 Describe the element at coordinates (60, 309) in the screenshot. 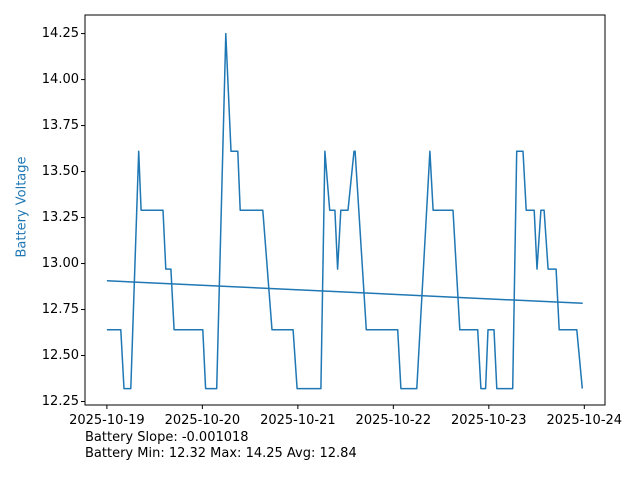

I see `y-tick-label: 12.75` at that location.